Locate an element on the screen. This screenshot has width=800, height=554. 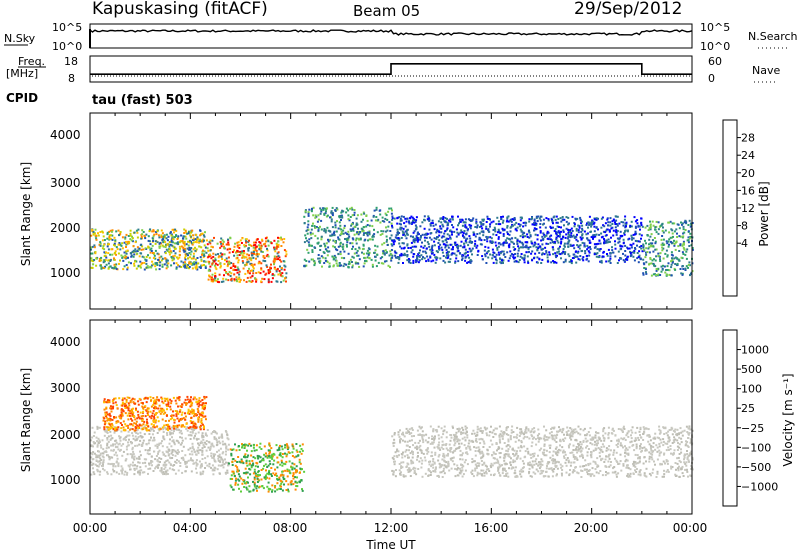
date-title: 29/Sep/2012 is located at coordinates (628, 9).